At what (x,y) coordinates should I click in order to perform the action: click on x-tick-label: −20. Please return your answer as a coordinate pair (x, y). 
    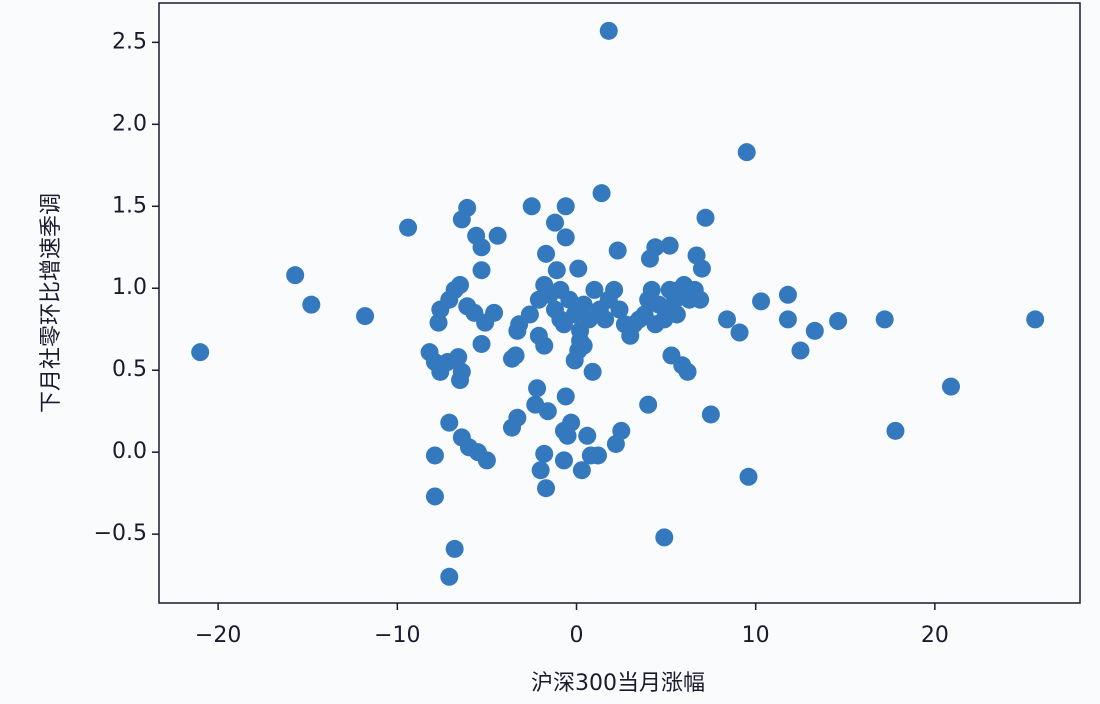
    Looking at the image, I should click on (218, 635).